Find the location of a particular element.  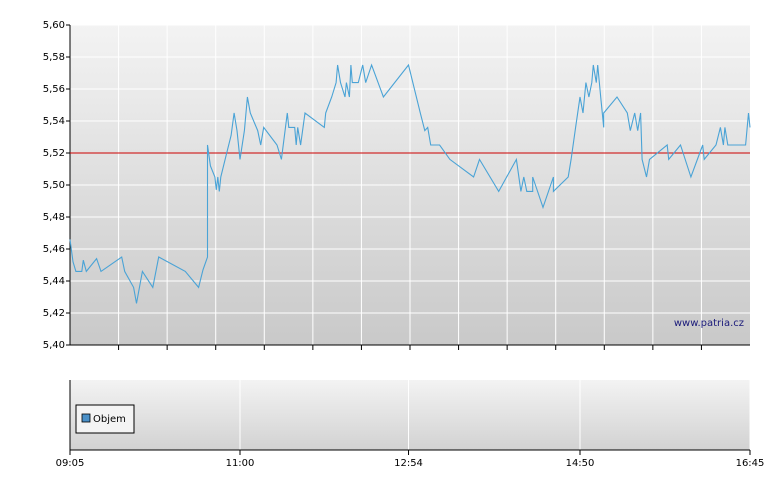

x-tick-label: 09:05 is located at coordinates (70, 463).